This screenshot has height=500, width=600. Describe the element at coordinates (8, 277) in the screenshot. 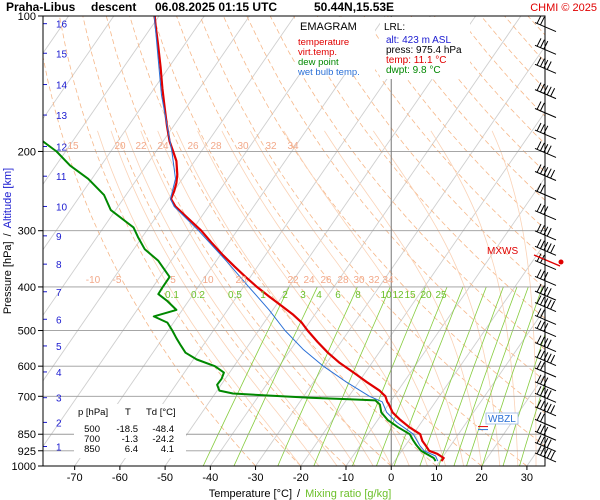

I see `y-axis-label-pressure: Pressure [hPa]` at that location.